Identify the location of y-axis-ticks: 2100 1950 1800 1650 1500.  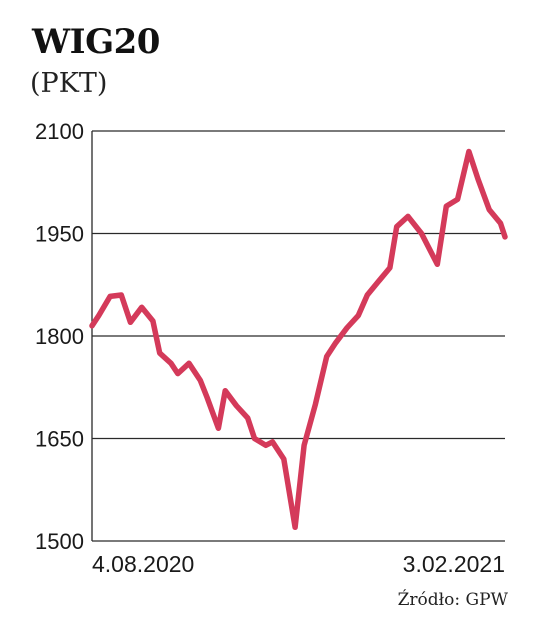
(59, 336).